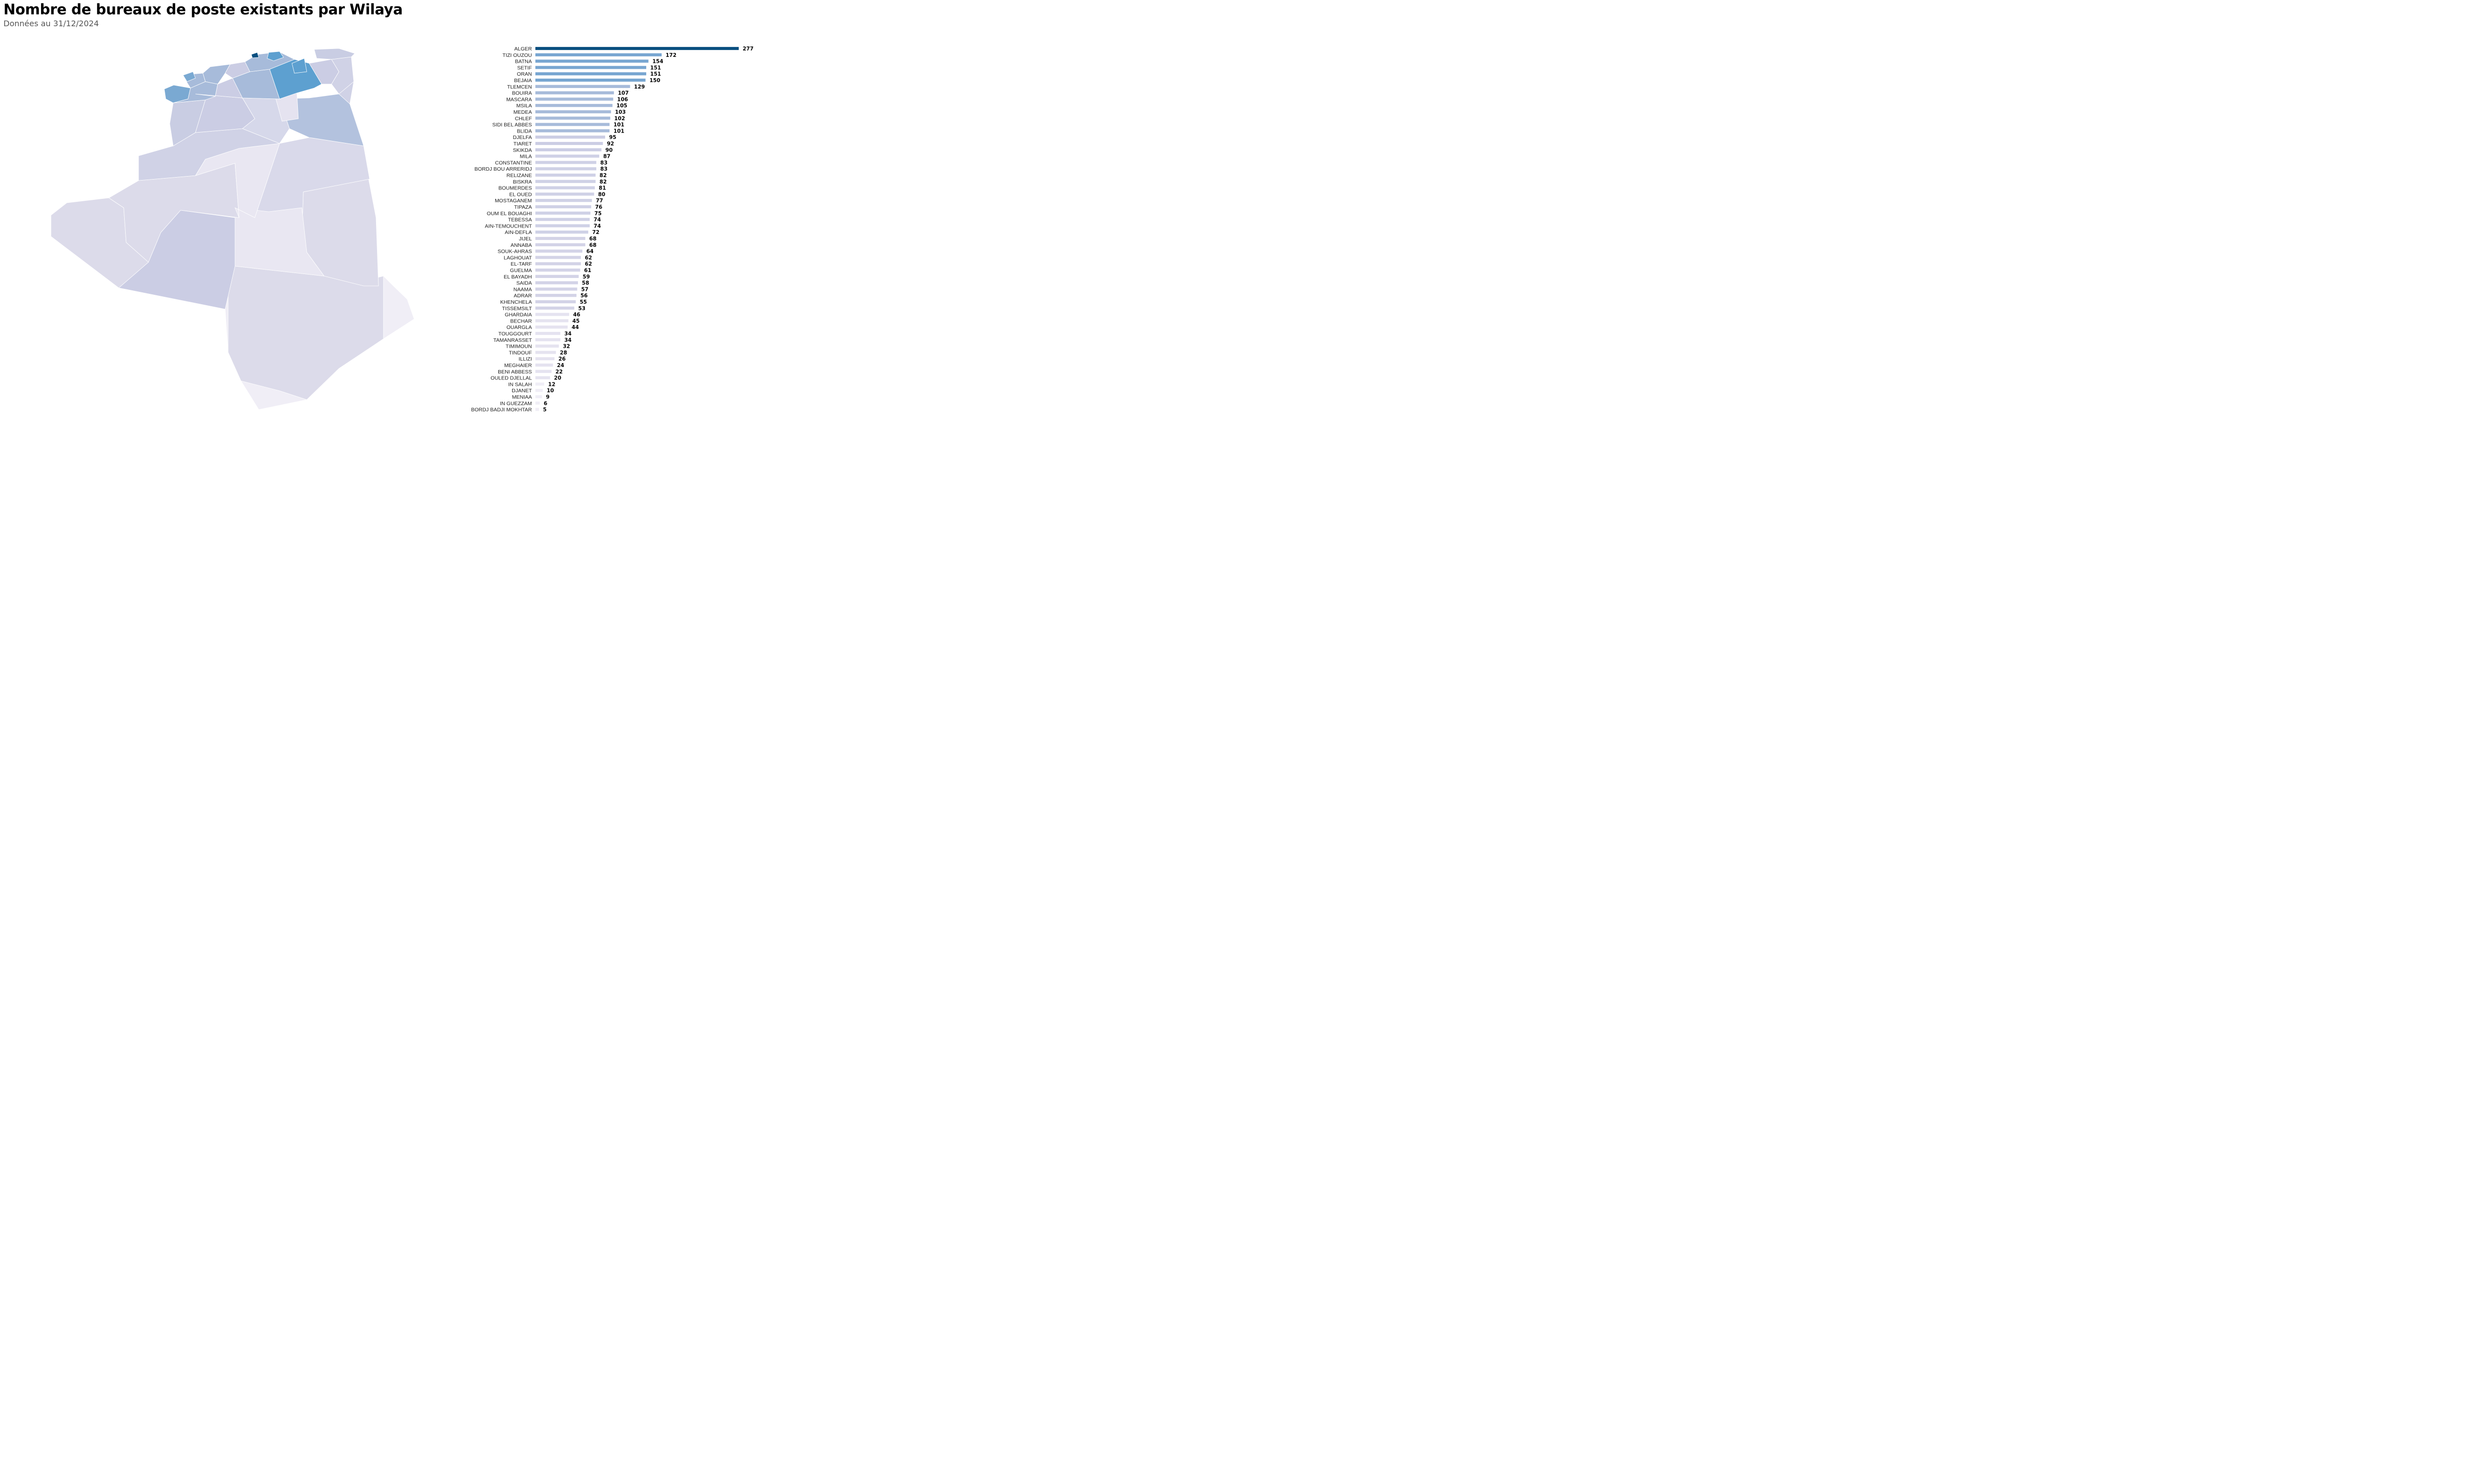 This screenshot has width=2474, height=1484. I want to click on bar-value-label: 9, so click(547, 397).